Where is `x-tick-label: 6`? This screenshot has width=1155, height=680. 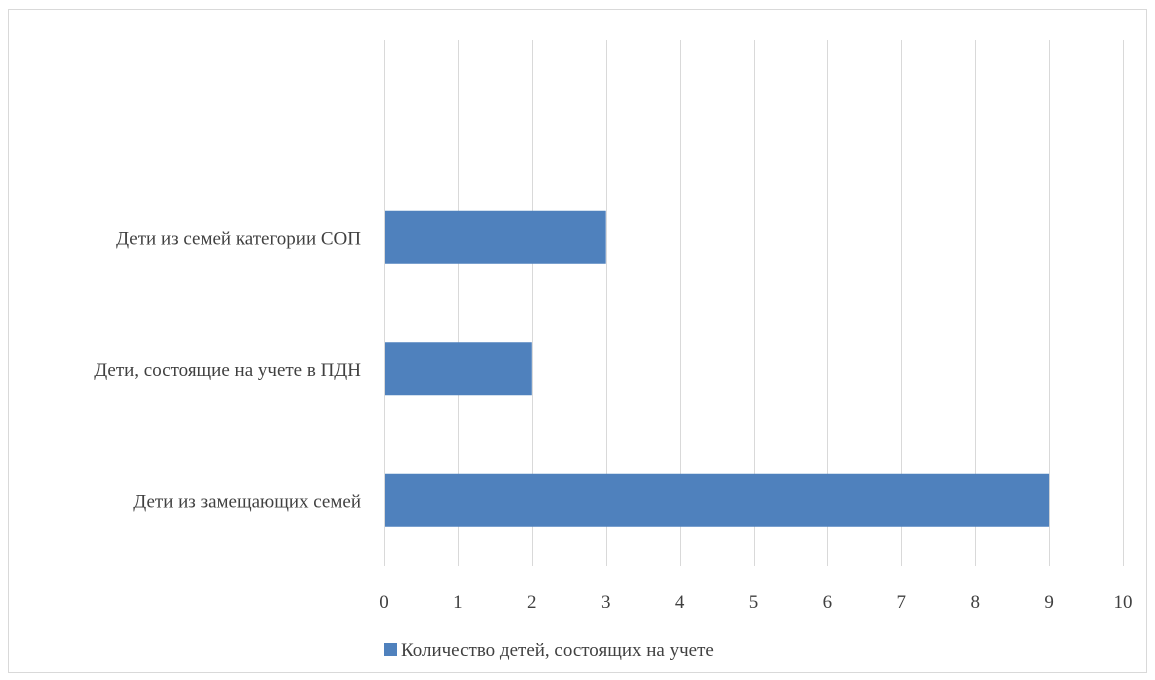
x-tick-label: 6 is located at coordinates (828, 602).